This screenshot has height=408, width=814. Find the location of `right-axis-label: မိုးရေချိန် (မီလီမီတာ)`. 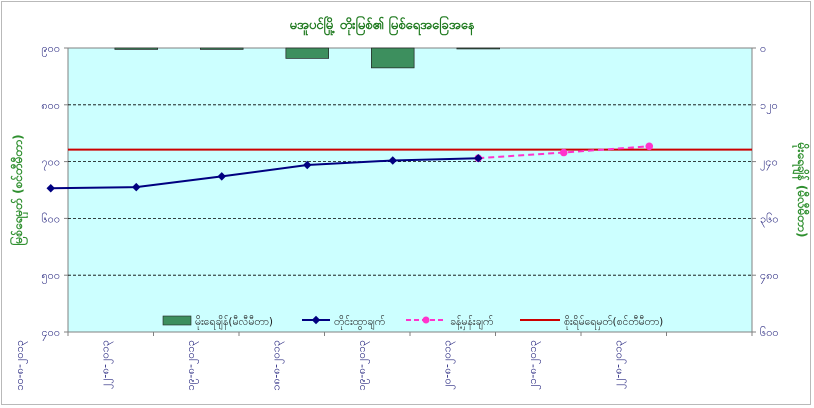

right-axis-label: မိုးရေချိန် (မီလီမီတာ) is located at coordinates (801, 190).